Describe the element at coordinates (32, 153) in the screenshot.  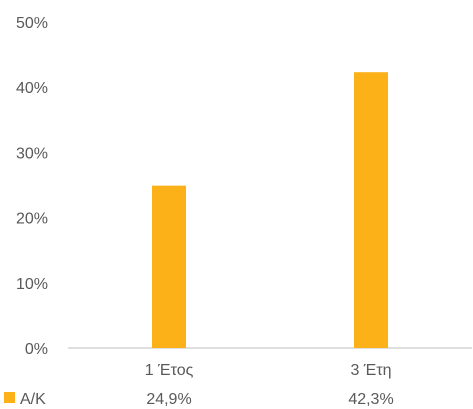
I see `y-tick-label: 30%` at that location.